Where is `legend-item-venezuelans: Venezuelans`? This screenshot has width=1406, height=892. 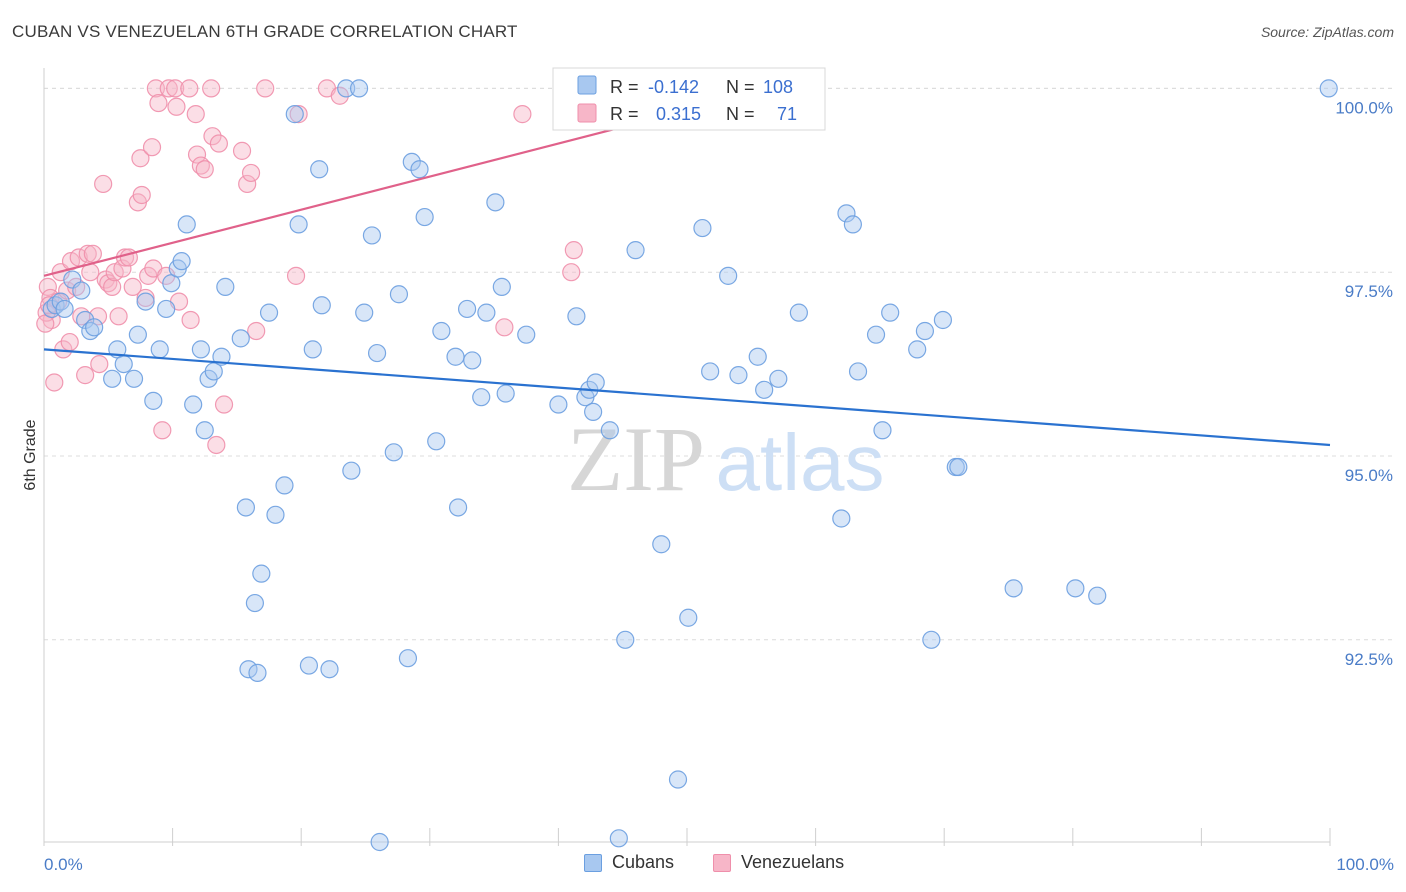 legend-item-venezuelans: Venezuelans is located at coordinates (778, 862).